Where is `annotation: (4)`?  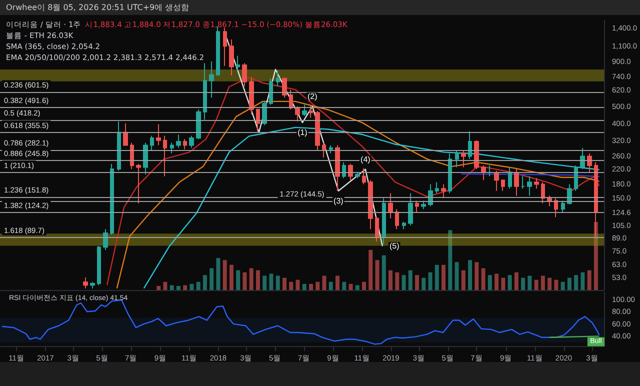 annotation: (4) is located at coordinates (365, 159).